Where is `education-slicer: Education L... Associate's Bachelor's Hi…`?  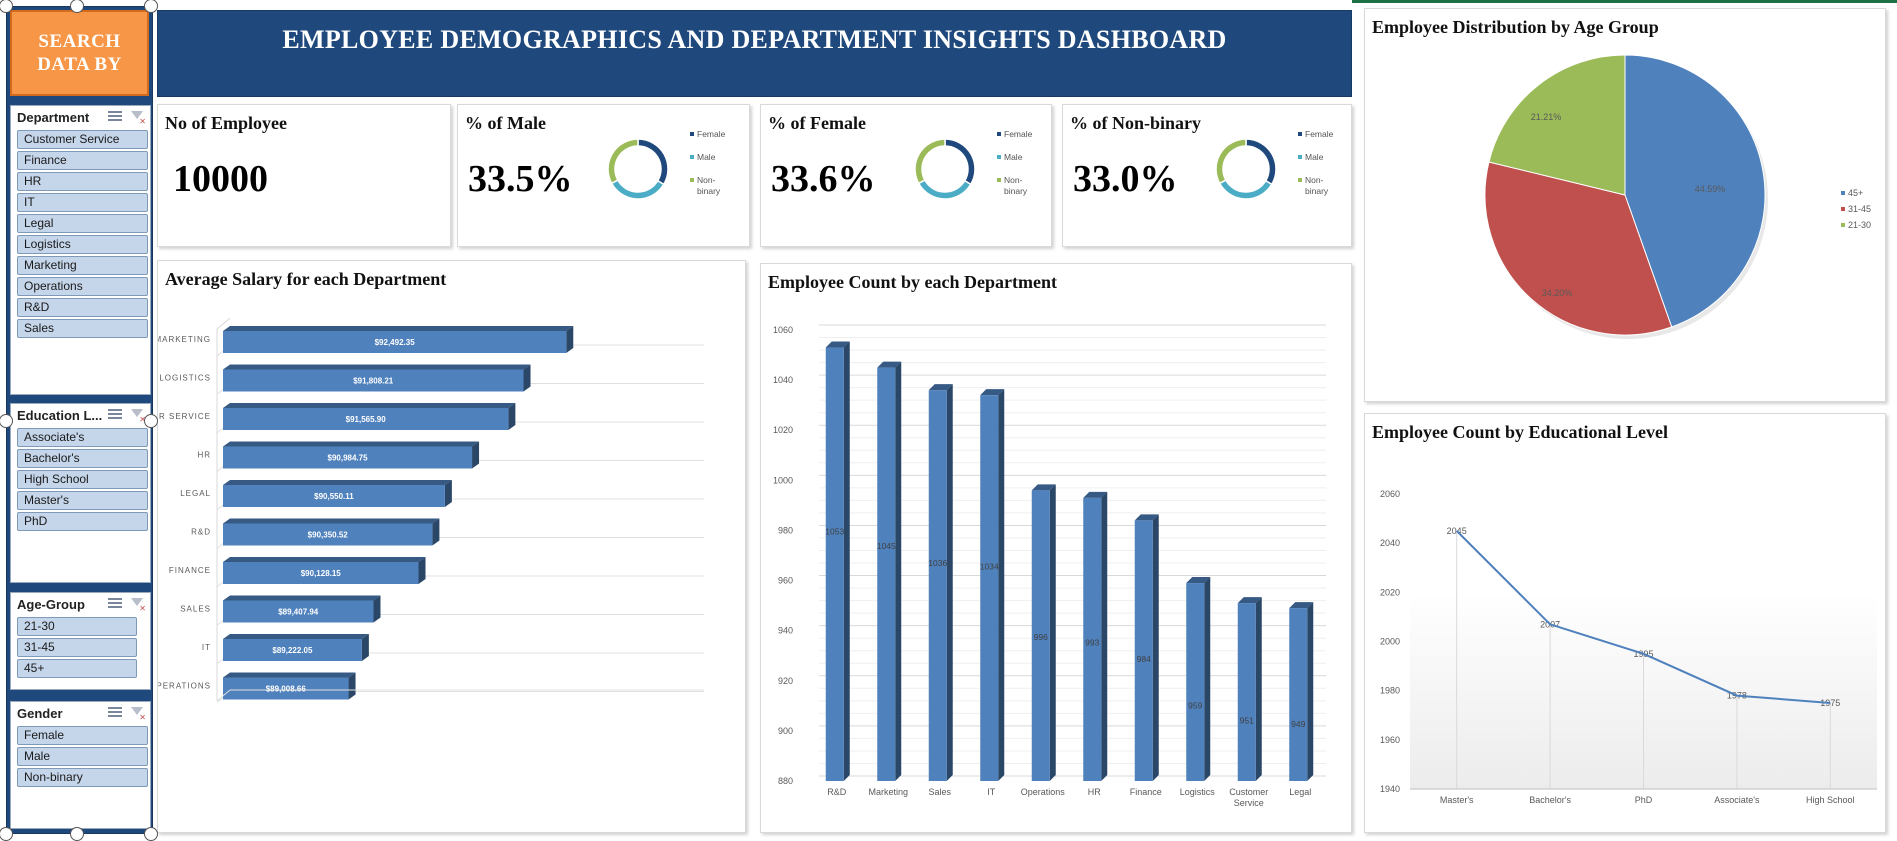
education-slicer: Education L... Associate's Bachelor's Hi… is located at coordinates (80, 493).